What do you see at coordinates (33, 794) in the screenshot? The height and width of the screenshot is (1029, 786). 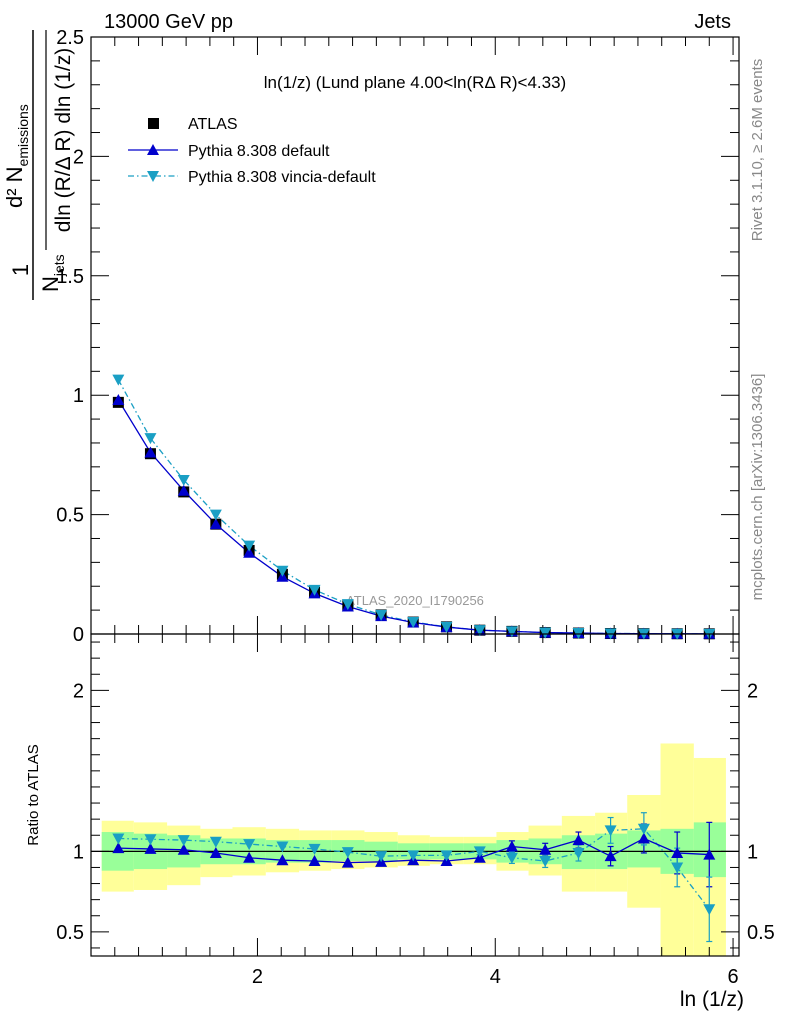 I see `ratio-ylabel: Ratio to ATLAS` at bounding box center [33, 794].